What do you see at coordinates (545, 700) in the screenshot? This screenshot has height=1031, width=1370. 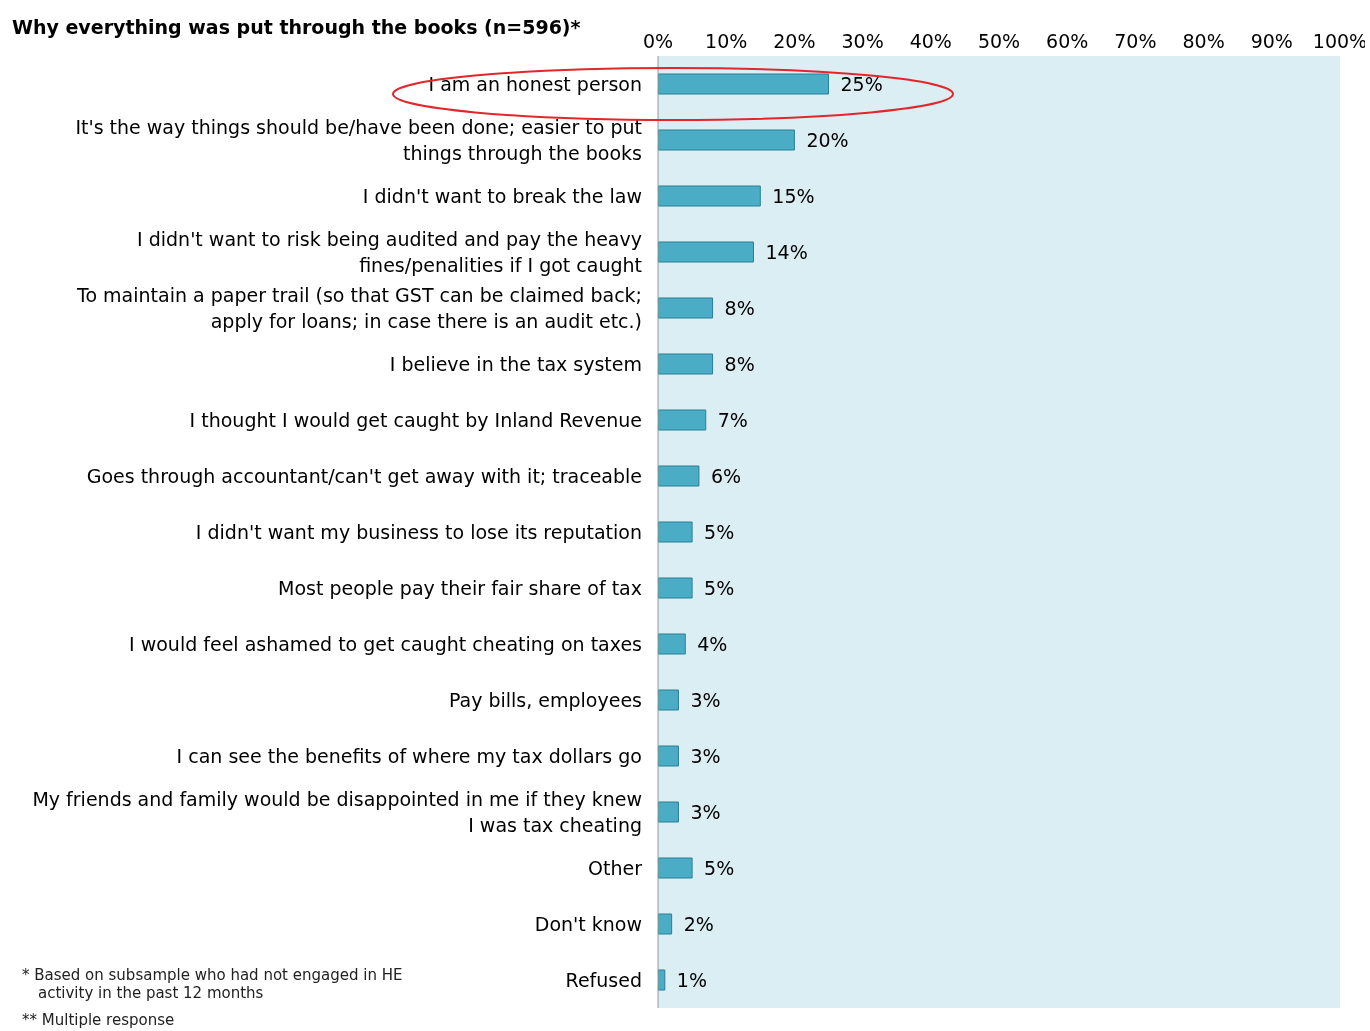 I see `y-tick-label: Pay bills, employees` at bounding box center [545, 700].